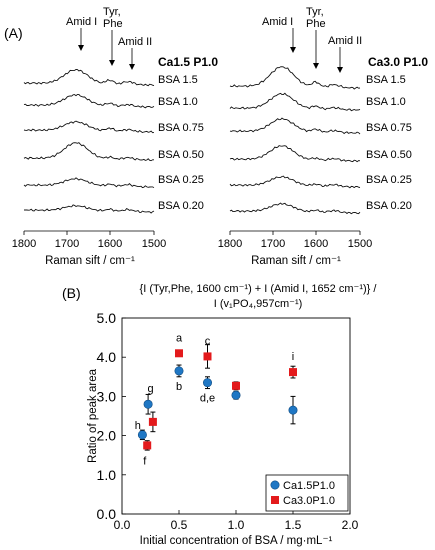 The width and height of the screenshot is (435, 550). I want to click on left-annot-arrows, so click(106, 49).